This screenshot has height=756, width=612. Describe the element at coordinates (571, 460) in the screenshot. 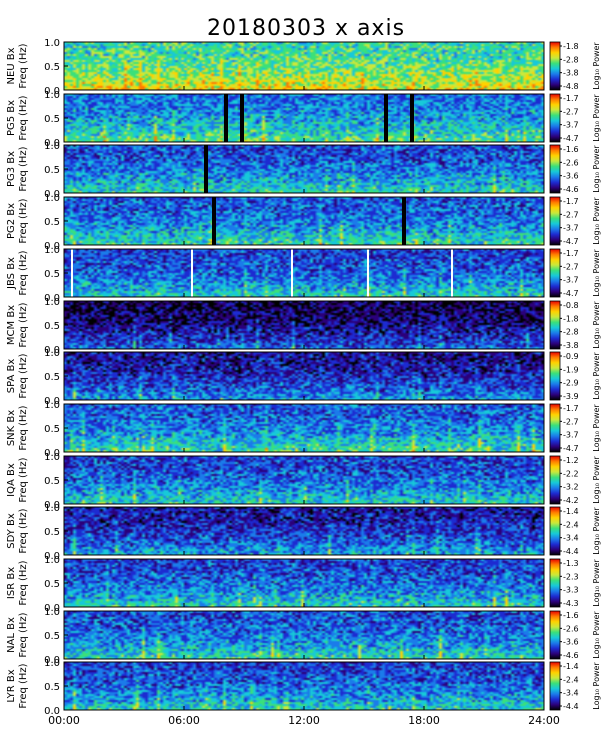

I see `colorbar-tick-label: -1.2` at that location.